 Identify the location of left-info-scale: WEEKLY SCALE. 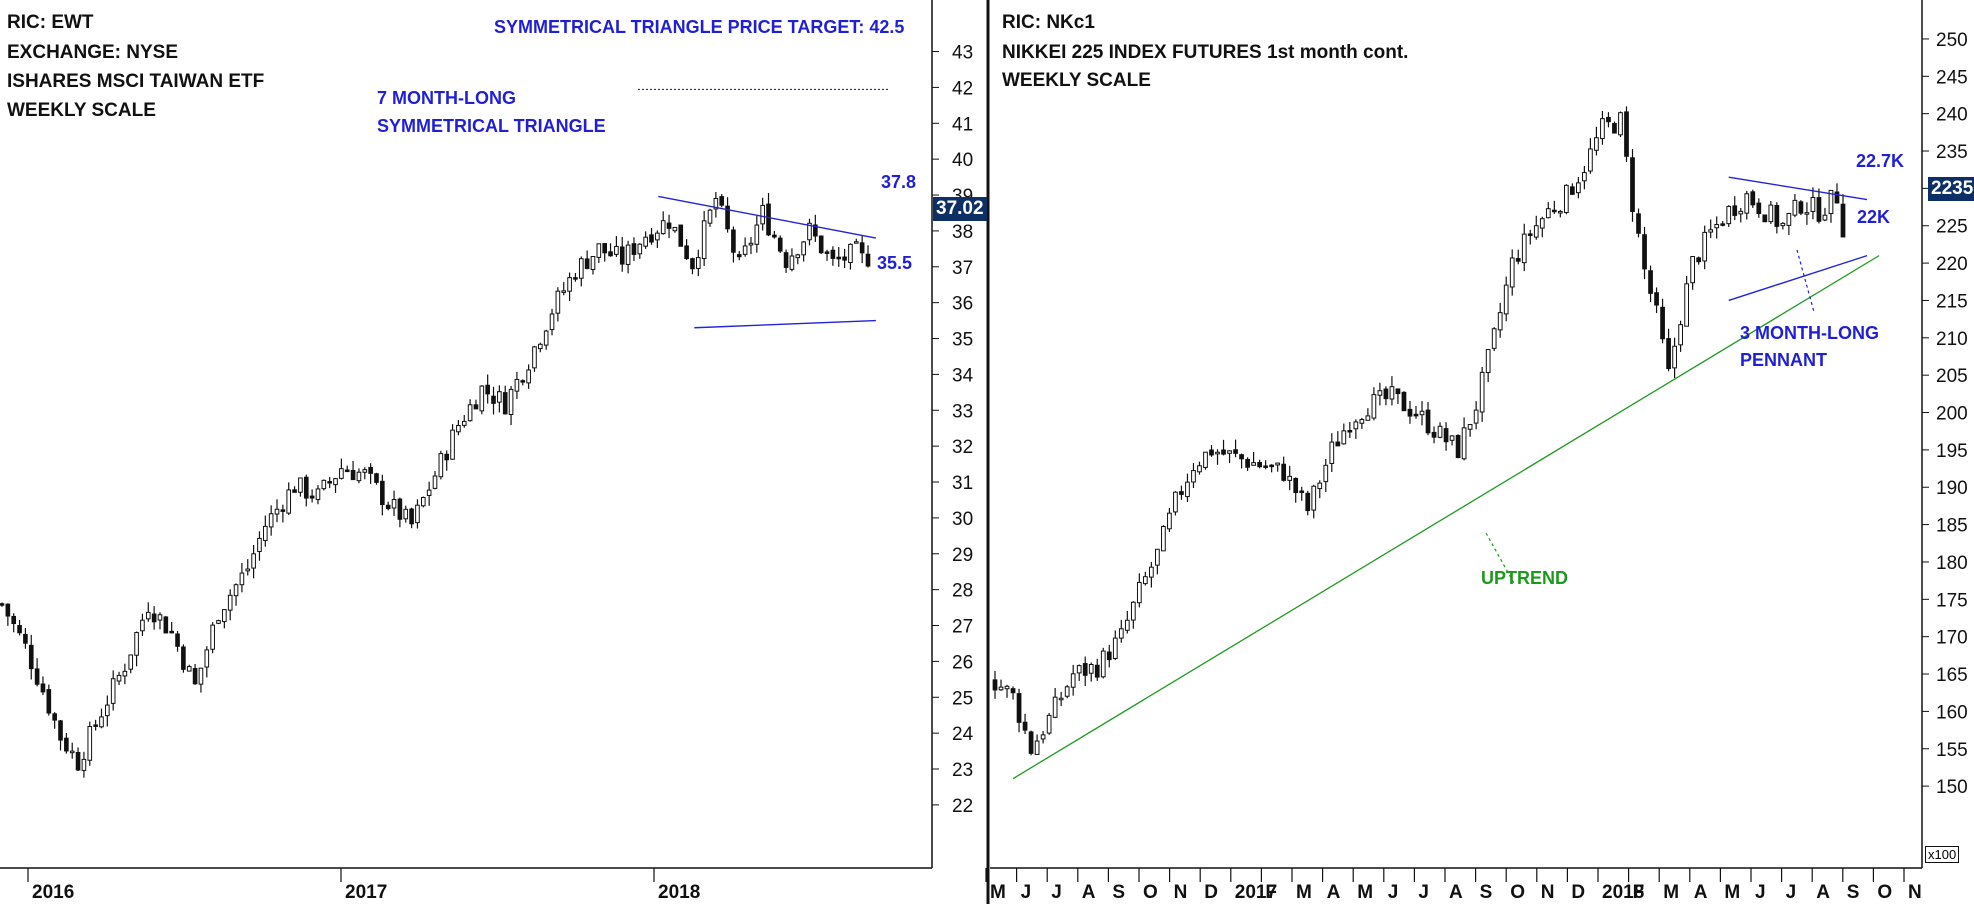
(81, 110).